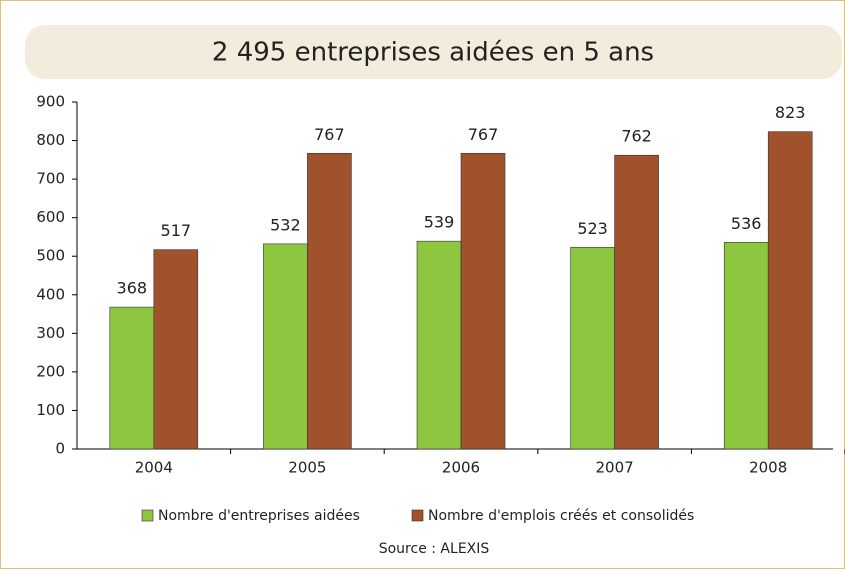  Describe the element at coordinates (50, 294) in the screenshot. I see `y-tick-label: 400` at that location.